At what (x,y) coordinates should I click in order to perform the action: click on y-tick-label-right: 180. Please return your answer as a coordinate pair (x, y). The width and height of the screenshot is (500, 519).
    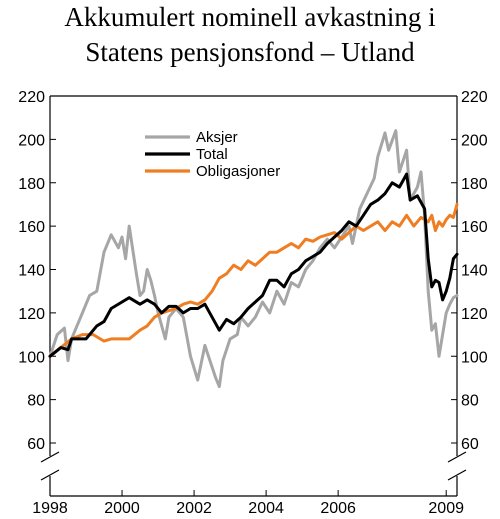
    Looking at the image, I should click on (474, 184).